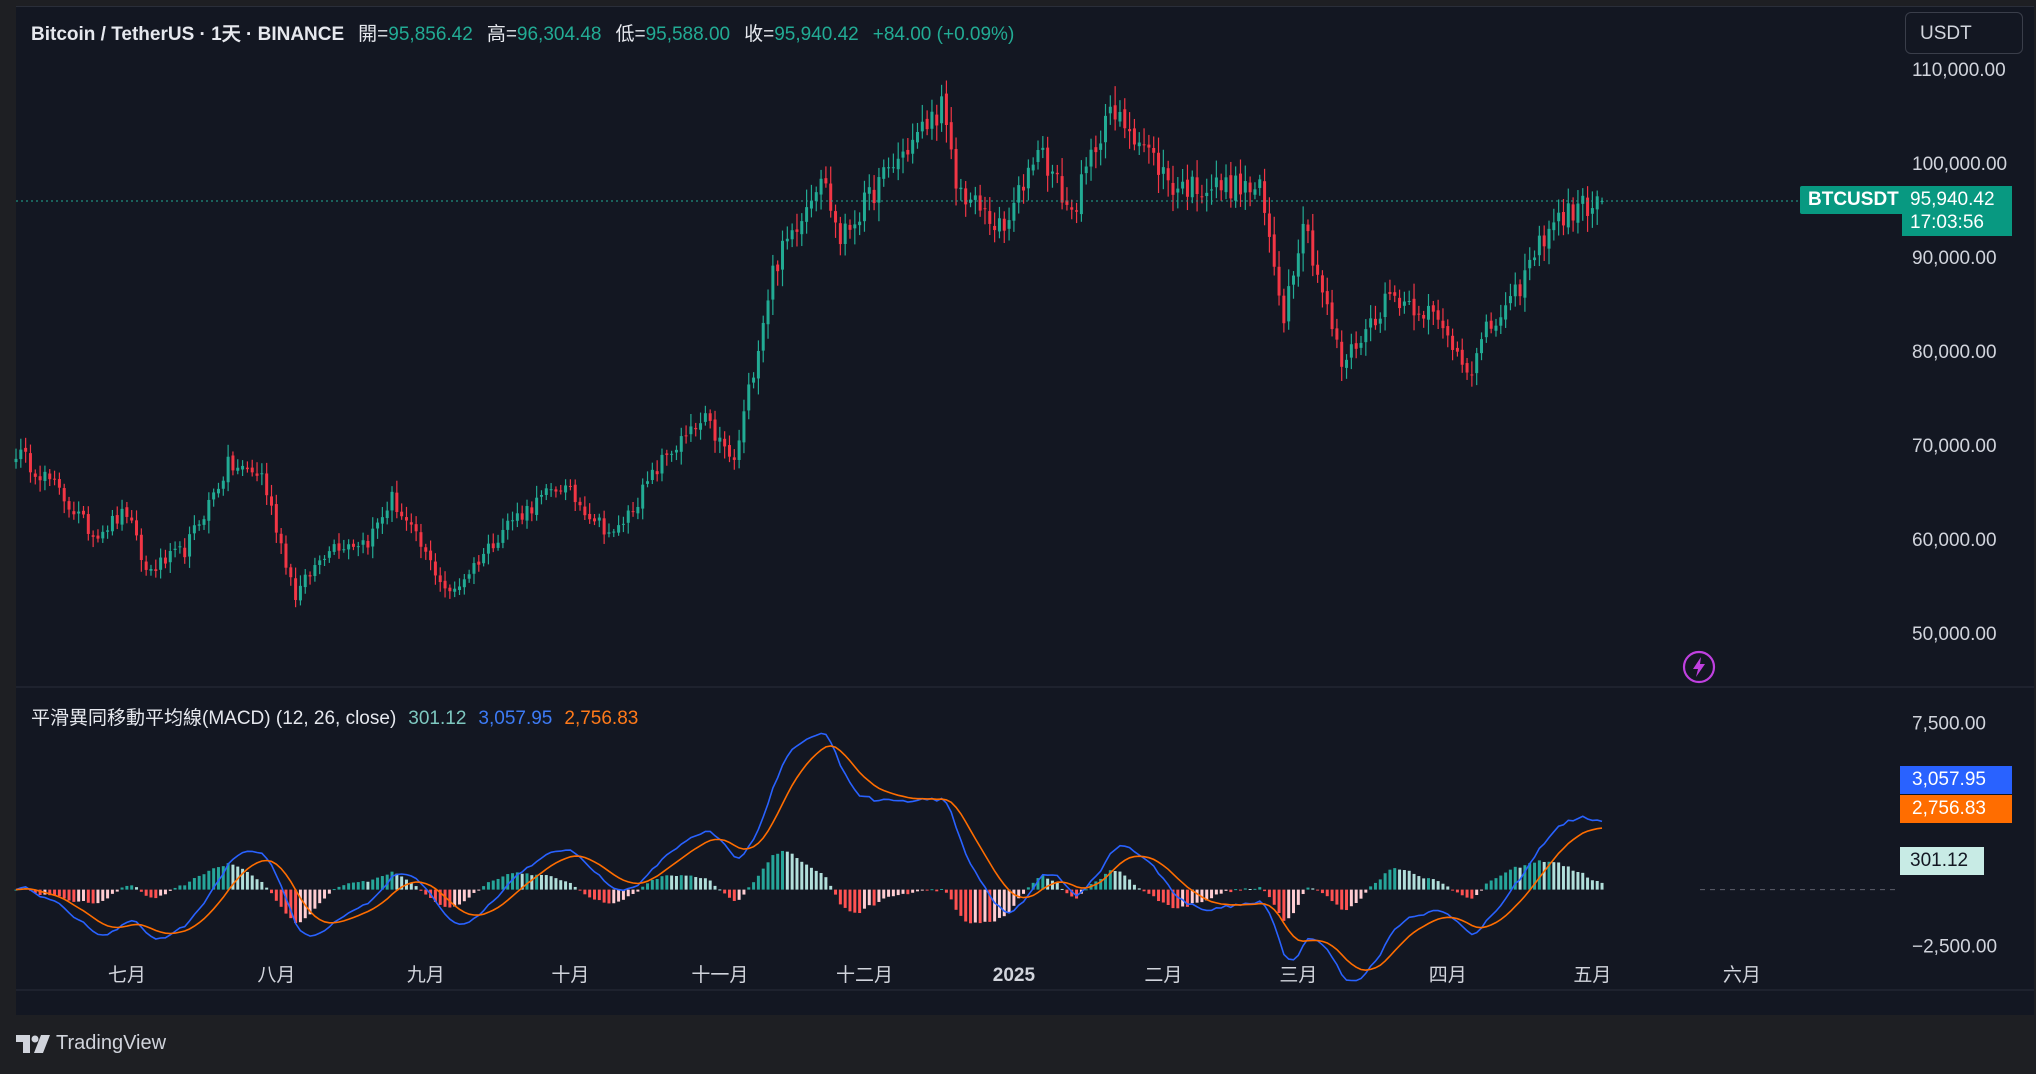 This screenshot has height=1074, width=2036. Describe the element at coordinates (1954, 634) in the screenshot. I see `price-tick-label: 50,000.00` at that location.